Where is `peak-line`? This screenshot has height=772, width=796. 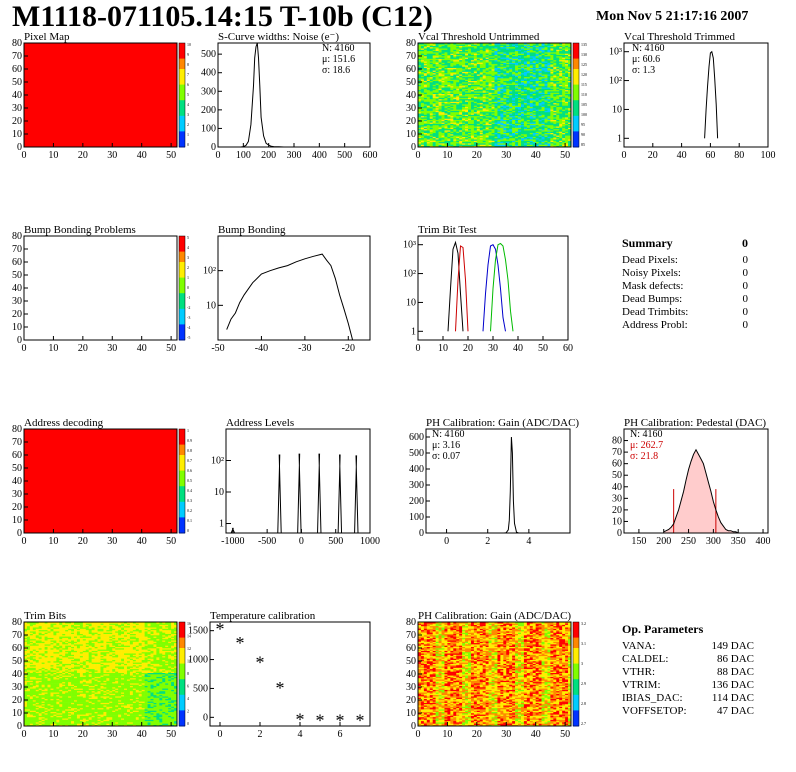
peak-line is located at coordinates (319, 493).